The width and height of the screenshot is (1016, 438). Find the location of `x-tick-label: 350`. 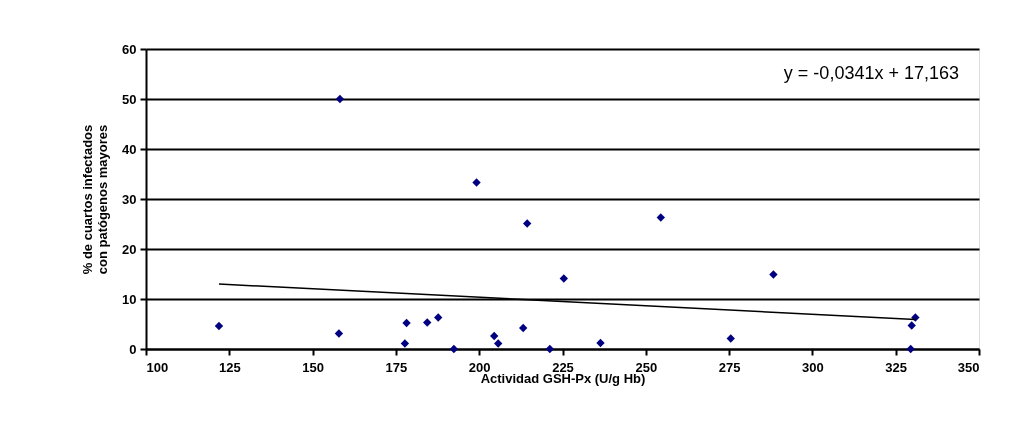

x-tick-label: 350 is located at coordinates (968, 367).